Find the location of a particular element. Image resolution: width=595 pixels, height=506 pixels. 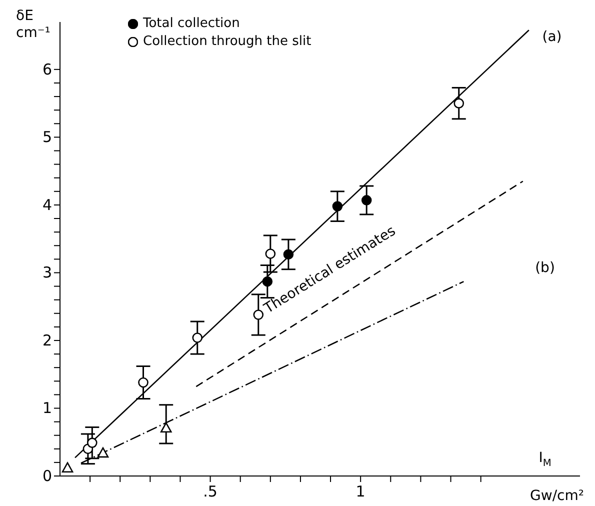

y-tick-label: 1 is located at coordinates (47, 408).